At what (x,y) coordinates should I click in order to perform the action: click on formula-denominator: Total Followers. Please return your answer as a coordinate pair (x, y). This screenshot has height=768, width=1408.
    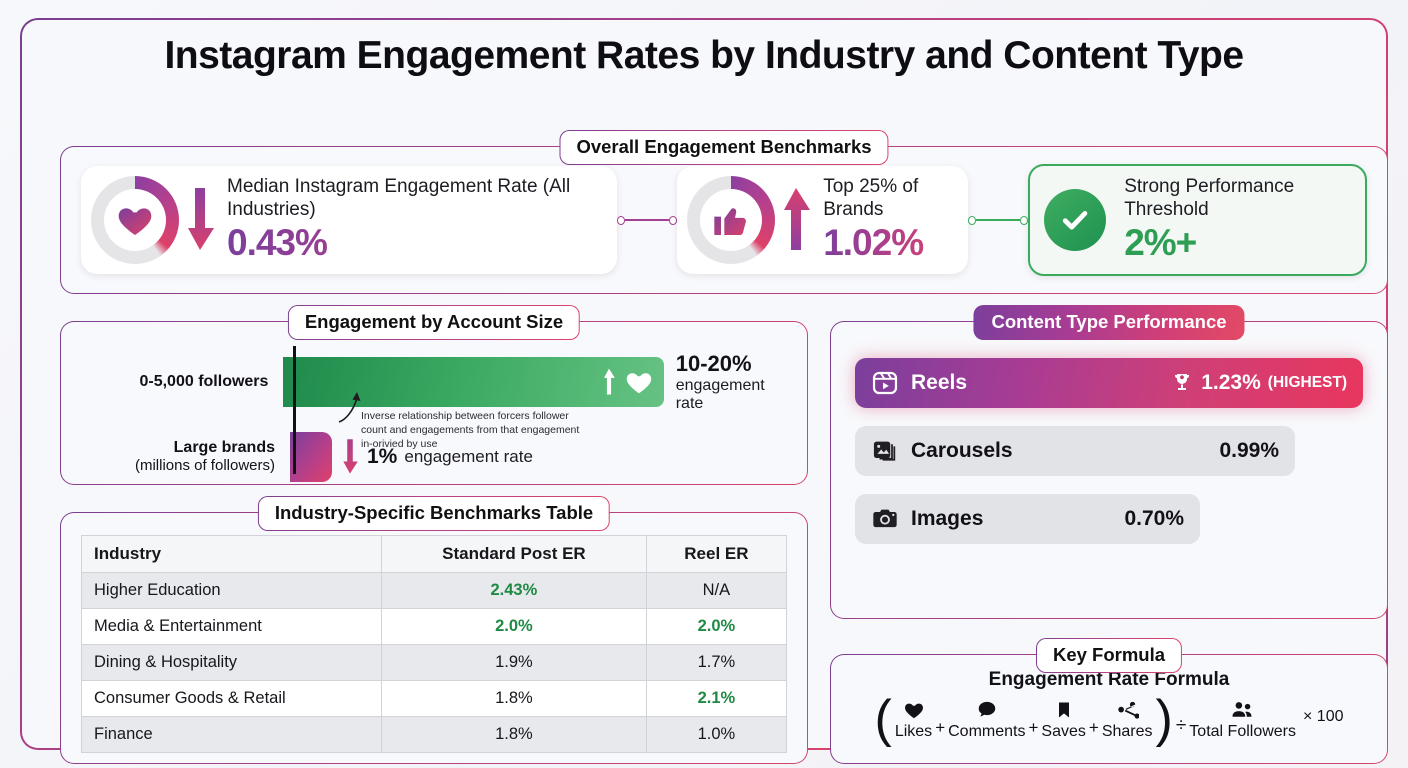
    Looking at the image, I should click on (1242, 718).